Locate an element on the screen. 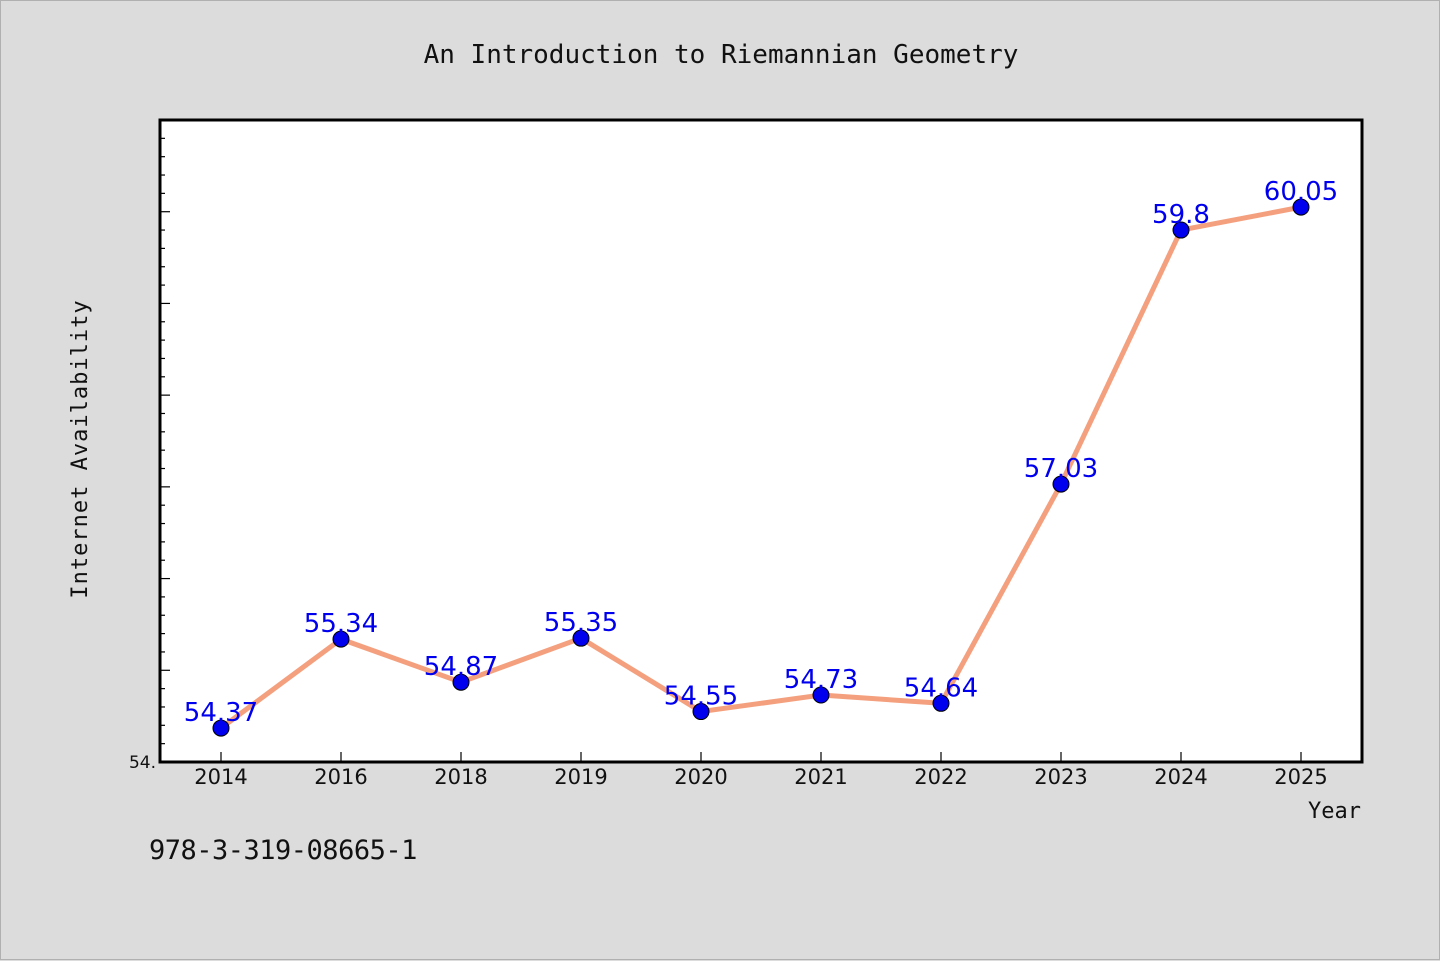 Image resolution: width=1440 pixels, height=961 pixels. data-label: 54.55 is located at coordinates (701, 697).